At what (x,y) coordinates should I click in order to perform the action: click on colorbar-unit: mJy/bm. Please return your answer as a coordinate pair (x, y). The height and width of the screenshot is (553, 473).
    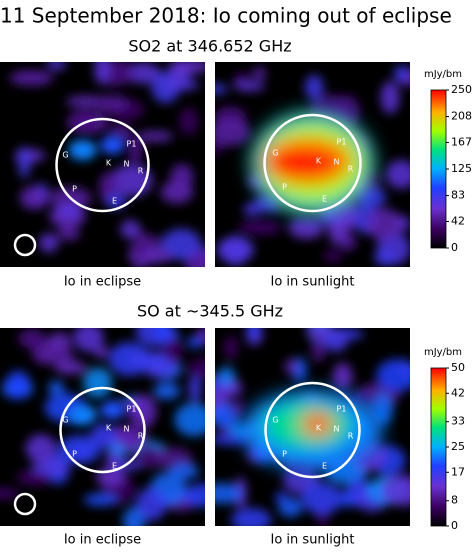
    Looking at the image, I should click on (443, 352).